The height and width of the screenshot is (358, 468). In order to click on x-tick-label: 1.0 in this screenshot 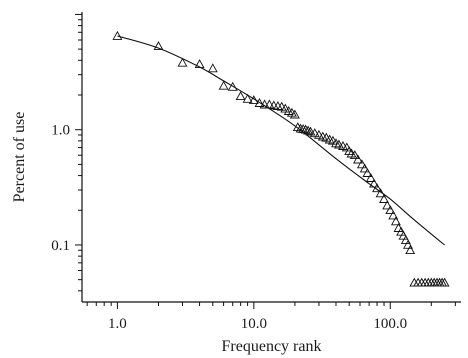, I will do `click(117, 324)`.